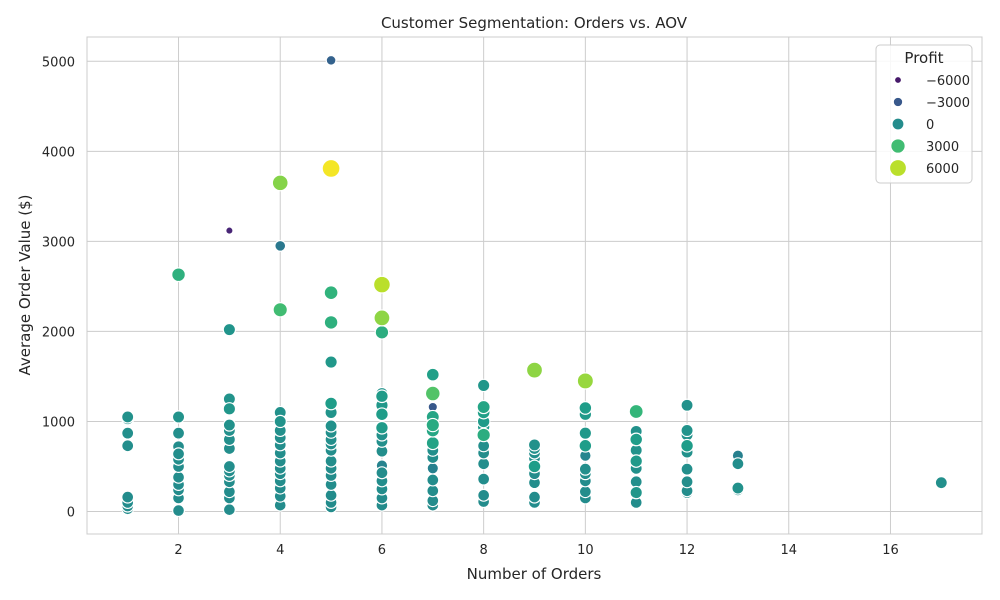 This screenshot has width=1000, height=600. I want to click on x-tick-label: 4, so click(280, 550).